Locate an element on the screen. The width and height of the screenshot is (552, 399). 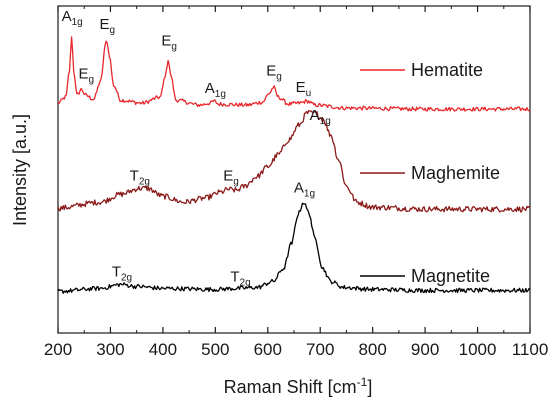
y-axis-label: Intensity [a.u.] is located at coordinates (20, 170).